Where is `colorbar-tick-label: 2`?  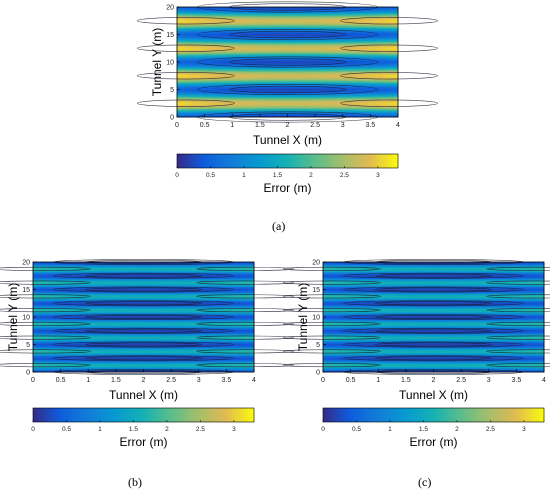 colorbar-tick-label: 2 is located at coordinates (311, 175).